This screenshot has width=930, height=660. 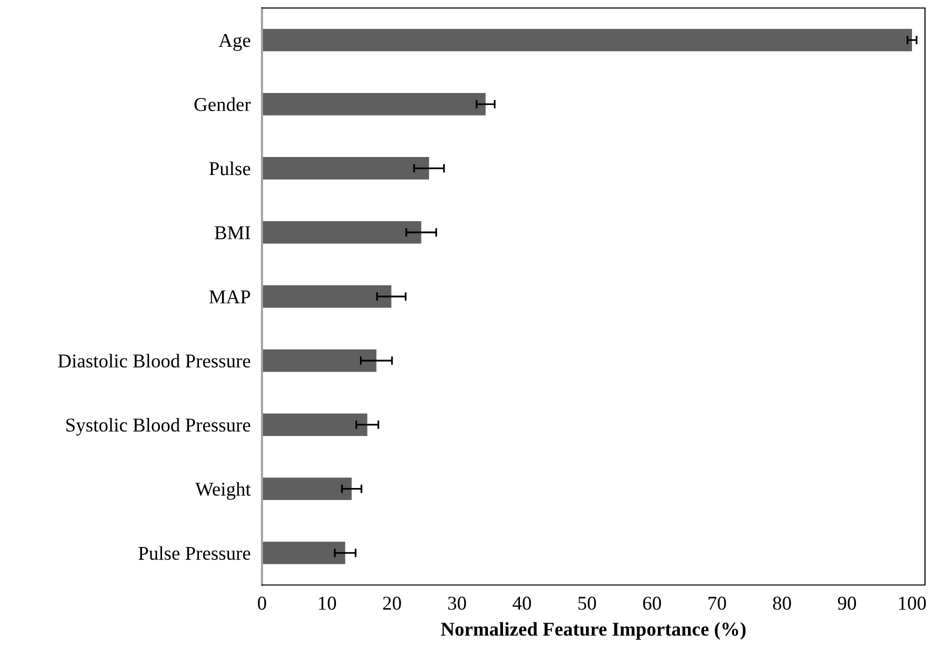 What do you see at coordinates (587, 603) in the screenshot?
I see `x-tick-label: 50` at bounding box center [587, 603].